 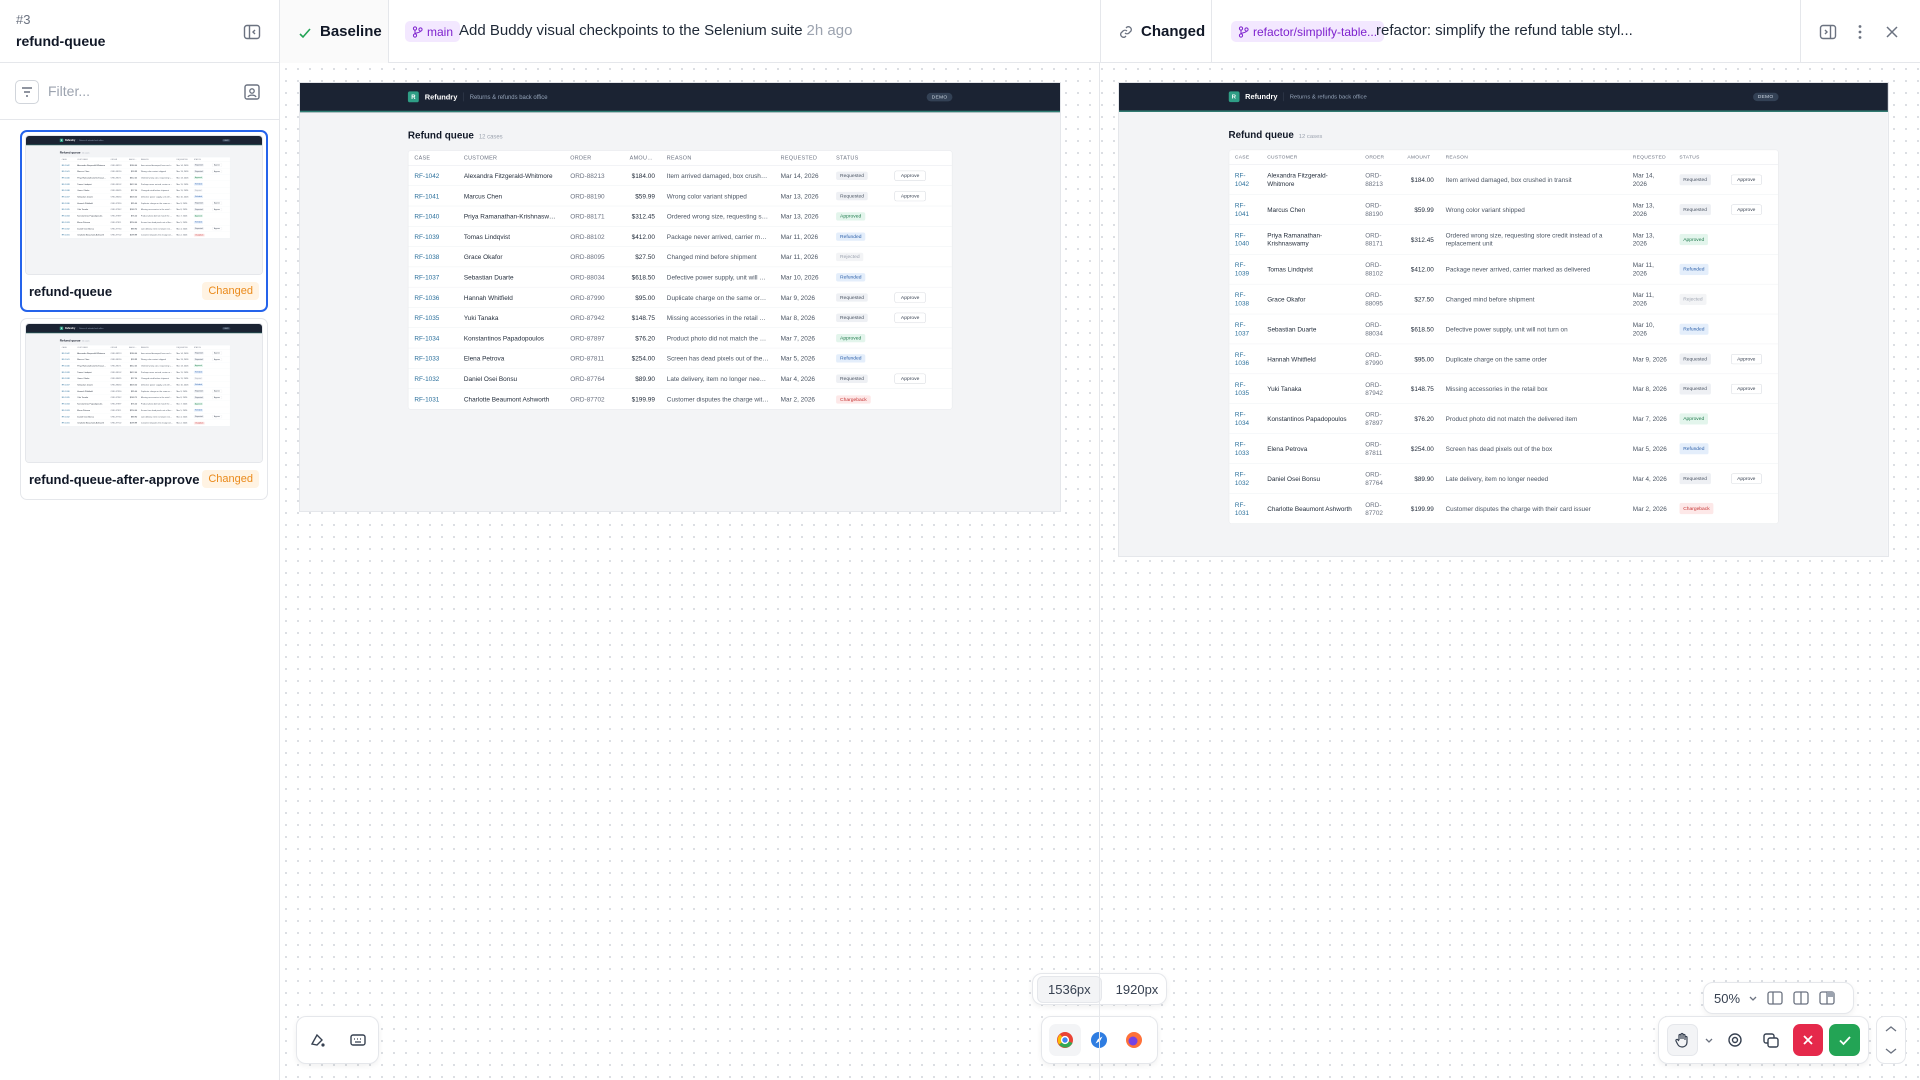 I want to click on compare-layers, so click(x=1771, y=1040).